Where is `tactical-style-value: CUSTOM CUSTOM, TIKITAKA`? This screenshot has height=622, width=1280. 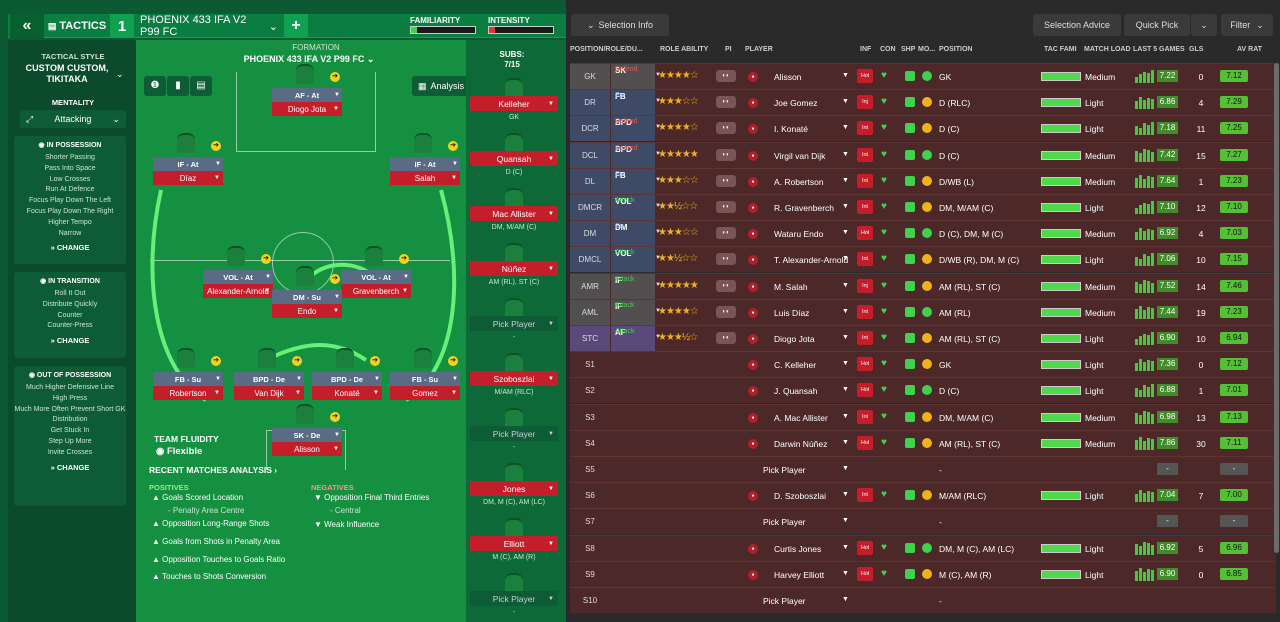 tactical-style-value: CUSTOM CUSTOM, TIKITAKA is located at coordinates (67, 73).